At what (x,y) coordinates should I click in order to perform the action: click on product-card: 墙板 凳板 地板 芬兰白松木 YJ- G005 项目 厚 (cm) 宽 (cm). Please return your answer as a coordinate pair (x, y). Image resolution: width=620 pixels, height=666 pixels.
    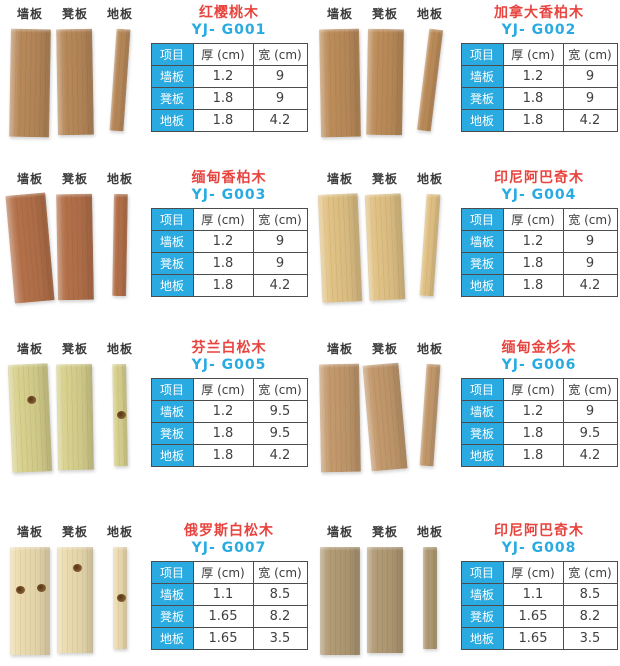
    Looking at the image, I should click on (155, 426).